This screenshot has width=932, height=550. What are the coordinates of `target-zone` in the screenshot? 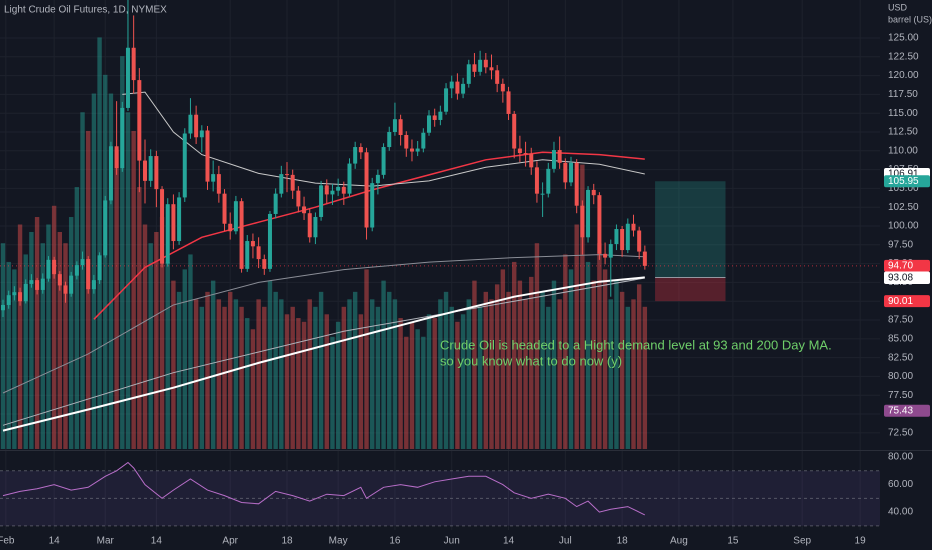 It's located at (690, 229).